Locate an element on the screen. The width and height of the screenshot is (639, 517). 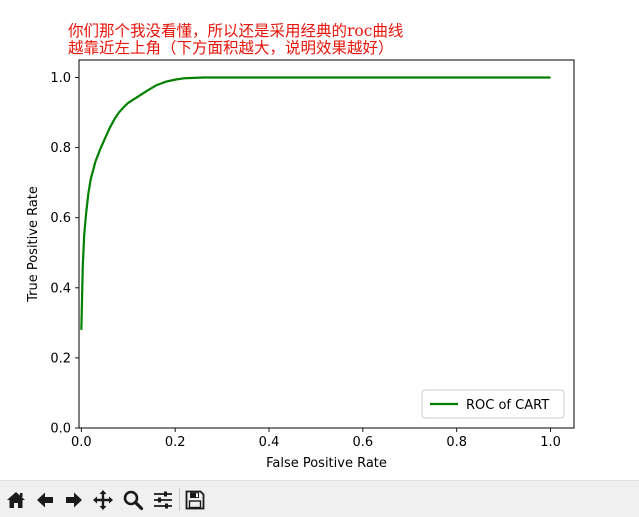
y-tick-label: 0.2 is located at coordinates (60, 358).